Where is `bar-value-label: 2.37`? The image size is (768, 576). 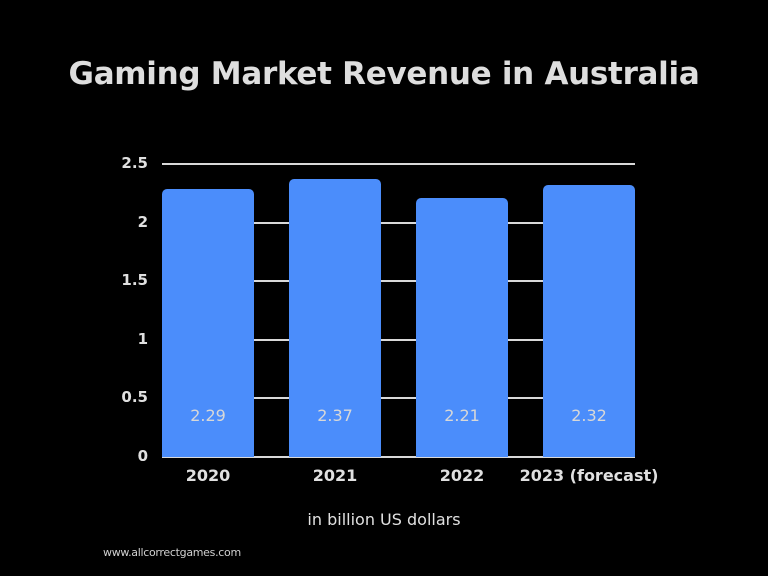 bar-value-label: 2.37 is located at coordinates (335, 415).